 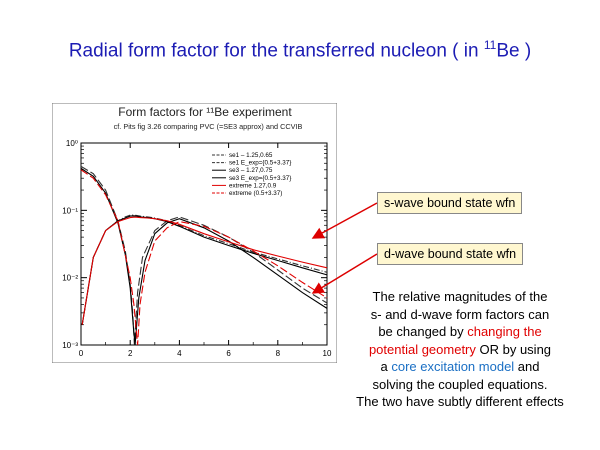 I want to click on note-line-5-post: and, so click(x=527, y=366).